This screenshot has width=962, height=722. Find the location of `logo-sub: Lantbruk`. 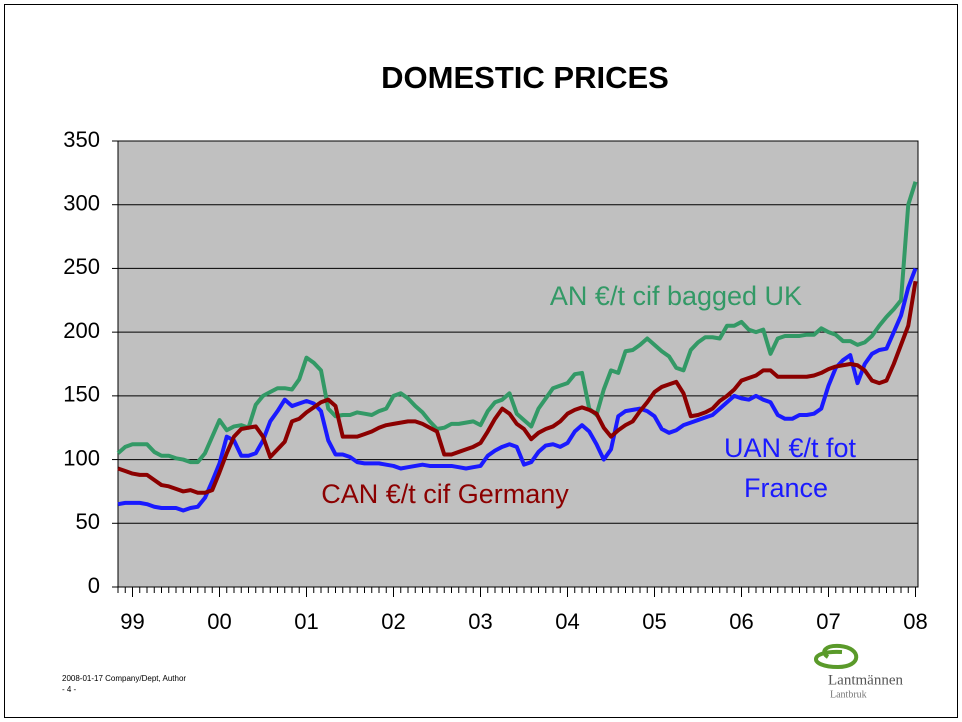

logo-sub: Lantbruk is located at coordinates (848, 694).